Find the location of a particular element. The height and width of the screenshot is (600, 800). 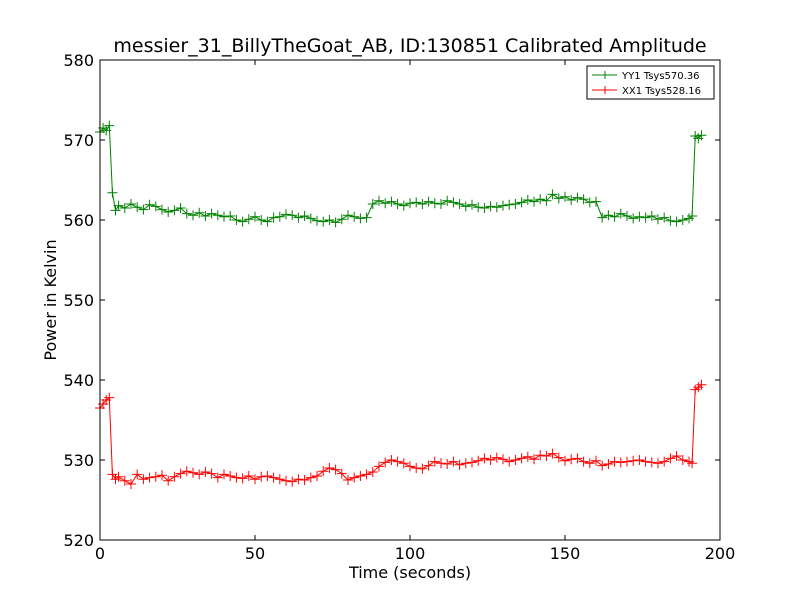

legend-label: YY1 Tsys570.36 is located at coordinates (660, 76).